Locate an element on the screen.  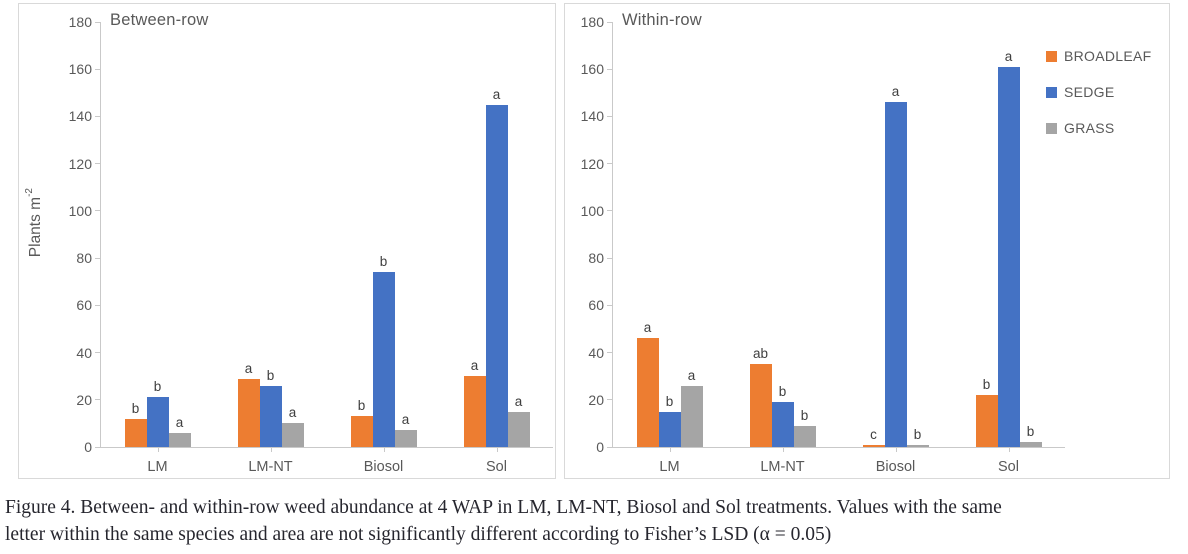
bar-group-lm-nt: ab b b is located at coordinates (782, 234).